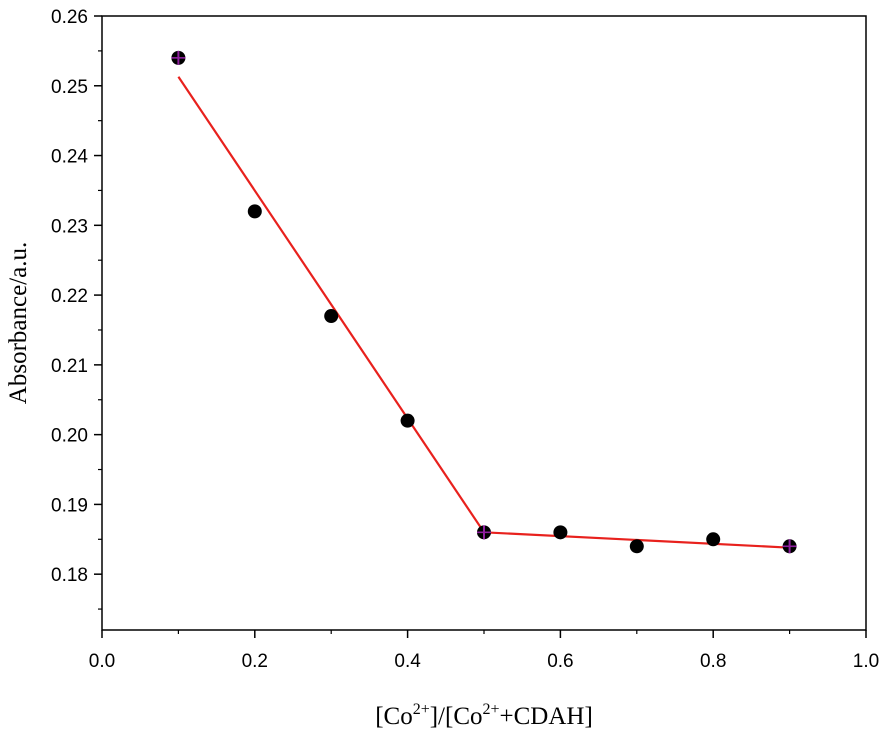 This screenshot has width=889, height=735. What do you see at coordinates (69, 17) in the screenshot?
I see `y-tick-label: 0.26` at bounding box center [69, 17].